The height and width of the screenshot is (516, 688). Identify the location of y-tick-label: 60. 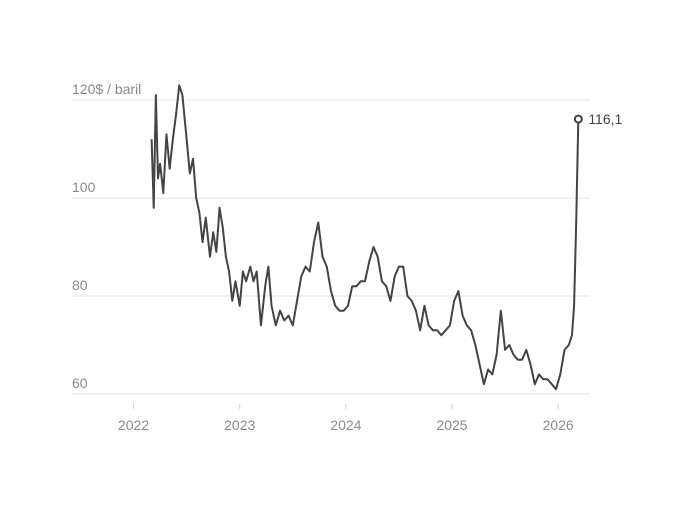
(80, 383).